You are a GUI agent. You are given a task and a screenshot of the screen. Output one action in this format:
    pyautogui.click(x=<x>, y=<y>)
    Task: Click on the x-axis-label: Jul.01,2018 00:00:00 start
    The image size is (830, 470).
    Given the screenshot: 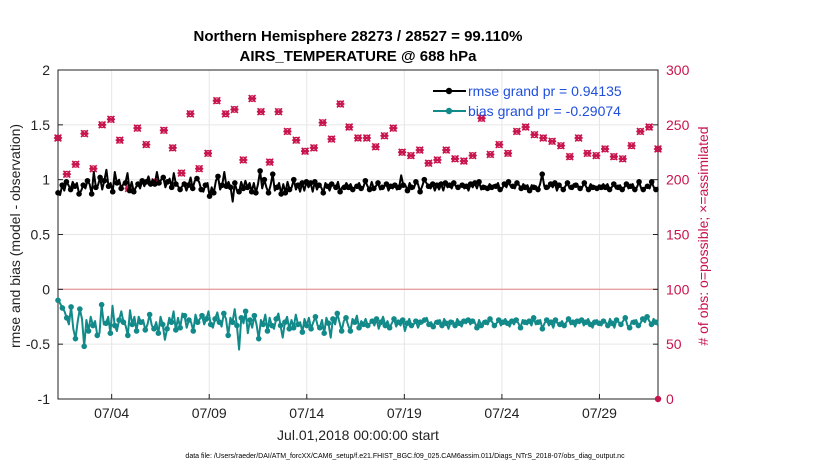 What is the action you would take?
    pyautogui.click(x=358, y=435)
    